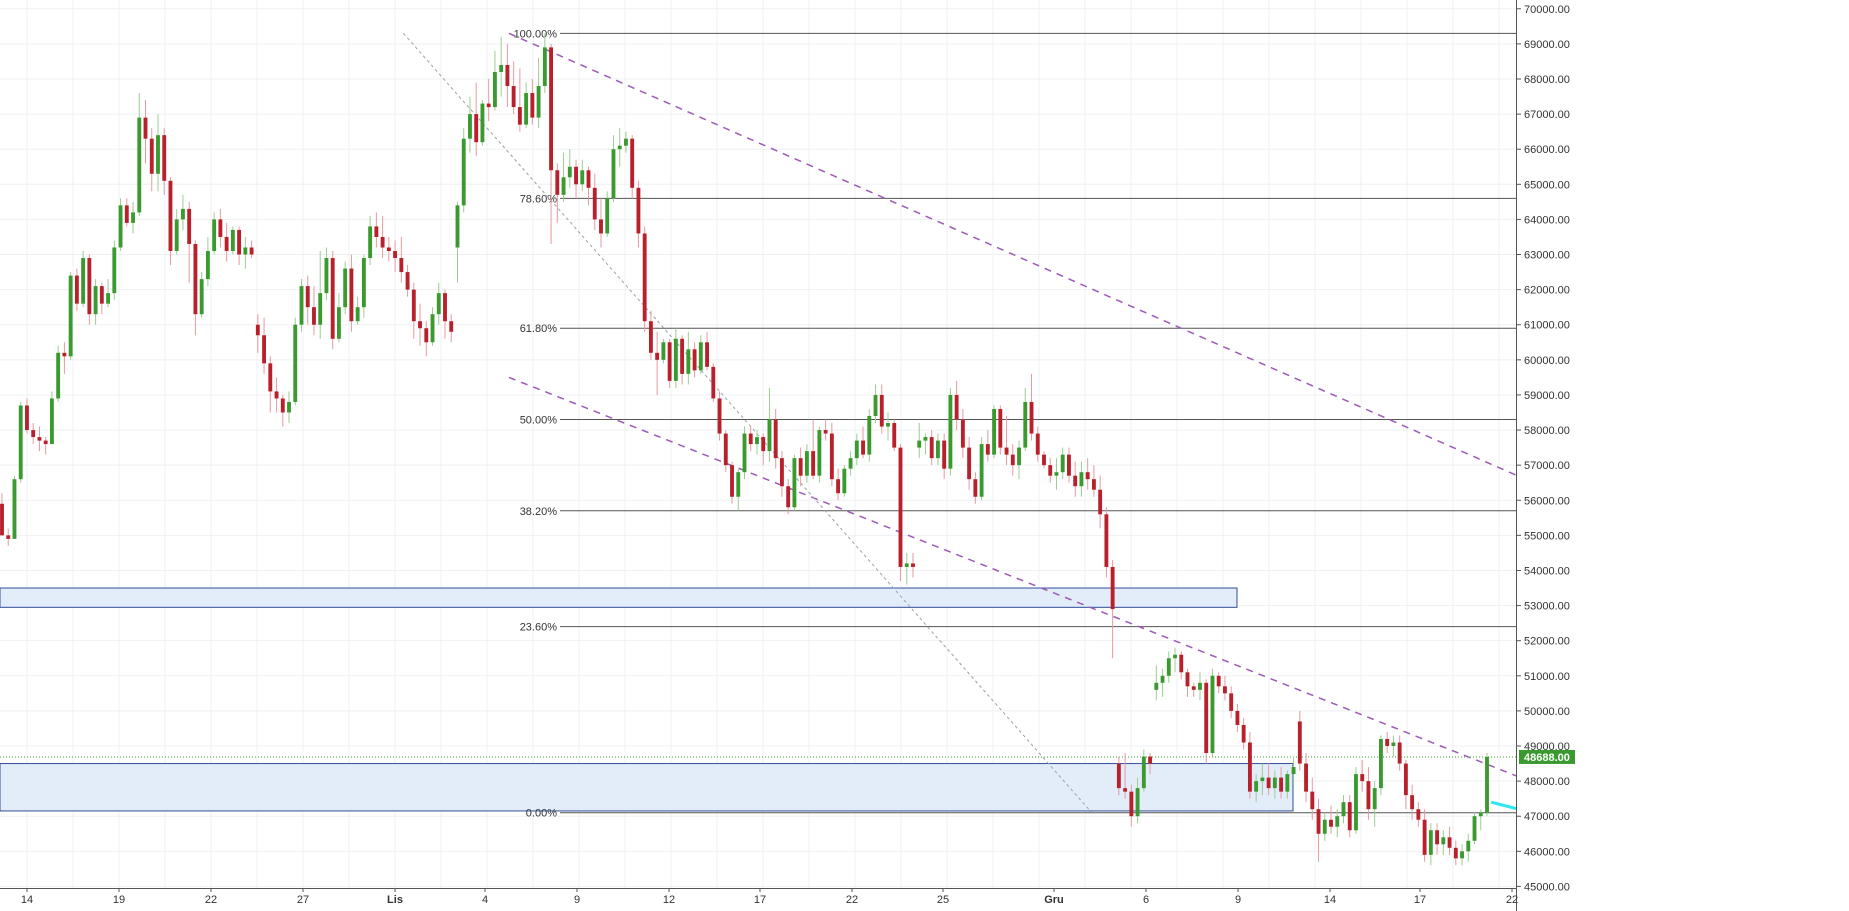 The height and width of the screenshot is (911, 1849). What do you see at coordinates (1146, 900) in the screenshot?
I see `time-tick-label: 6` at bounding box center [1146, 900].